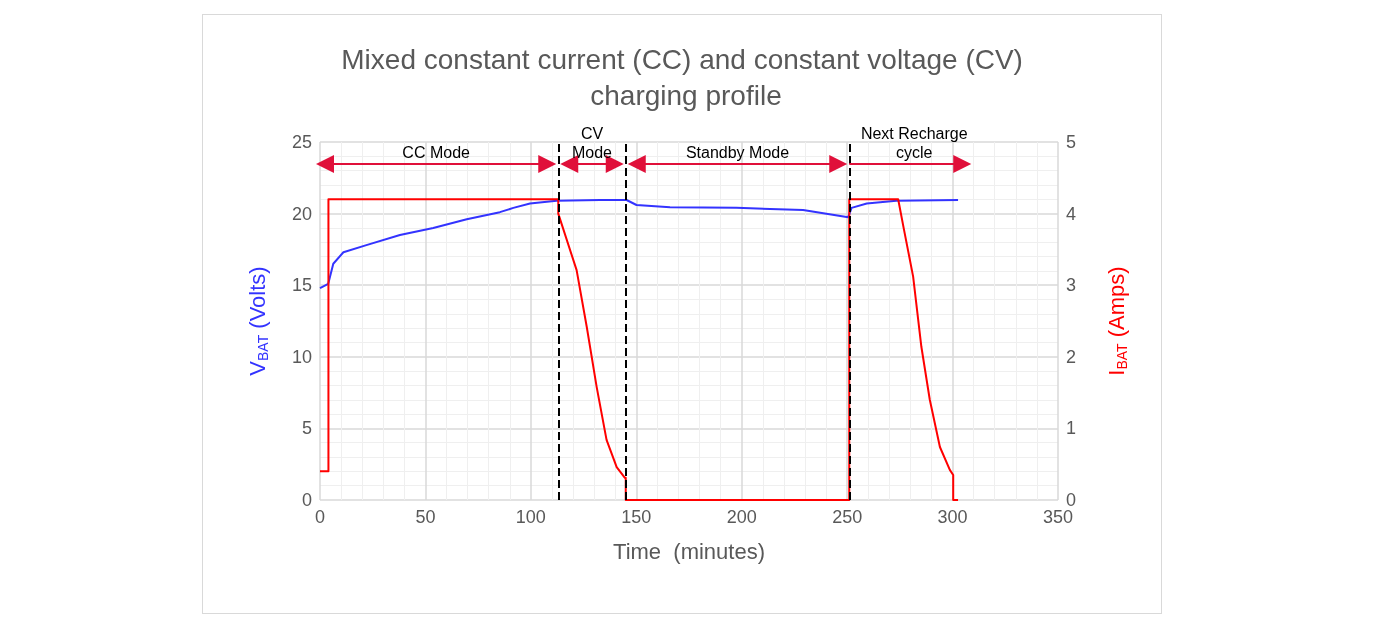 This screenshot has width=1373, height=617. I want to click on line-series, so click(639, 244).